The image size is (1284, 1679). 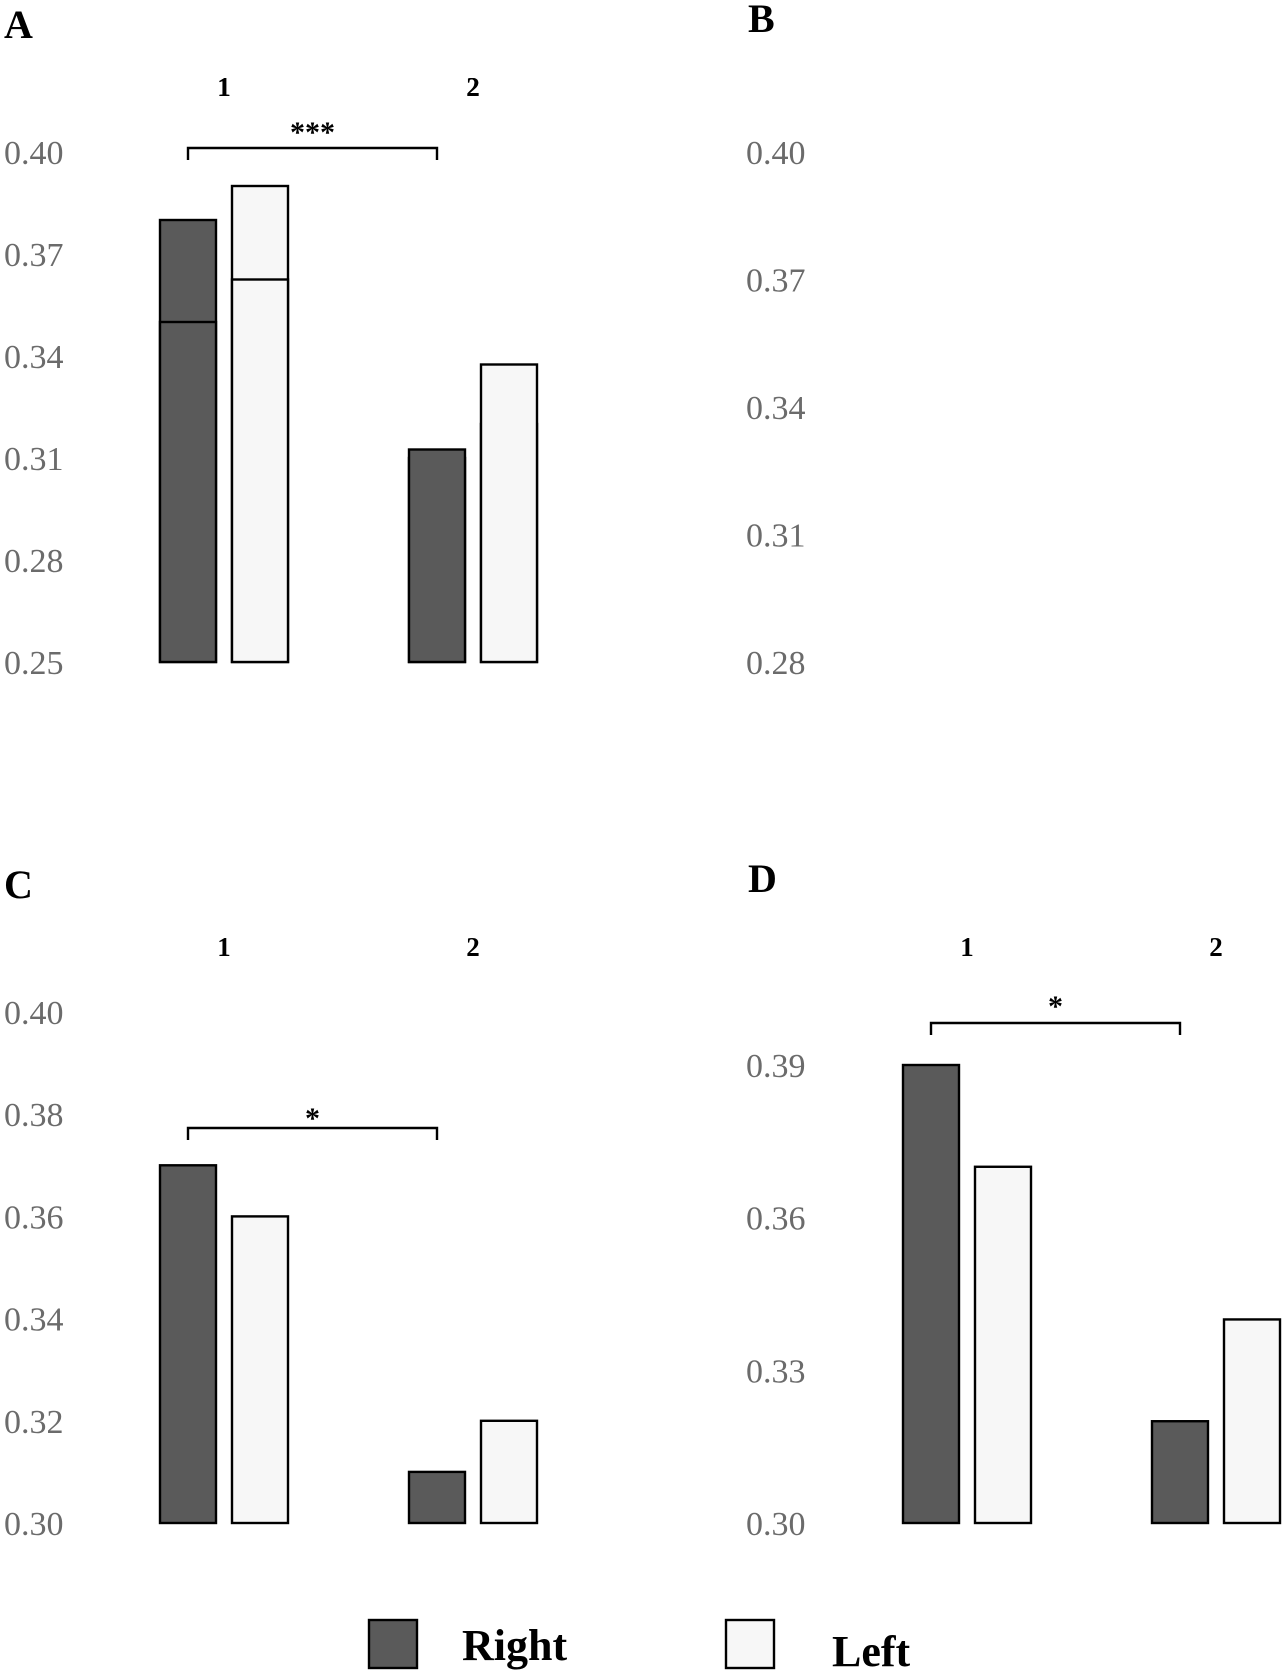 What do you see at coordinates (776, 1066) in the screenshot?
I see `y-tick-label: 0.39` at bounding box center [776, 1066].